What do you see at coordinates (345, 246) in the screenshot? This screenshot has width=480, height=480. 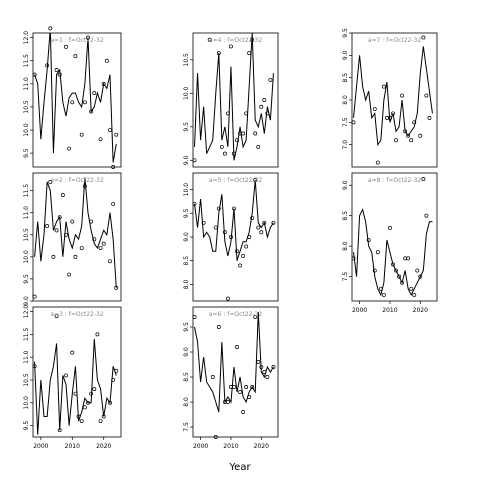 I see `y-tick-label: 8.0` at bounding box center [345, 246].